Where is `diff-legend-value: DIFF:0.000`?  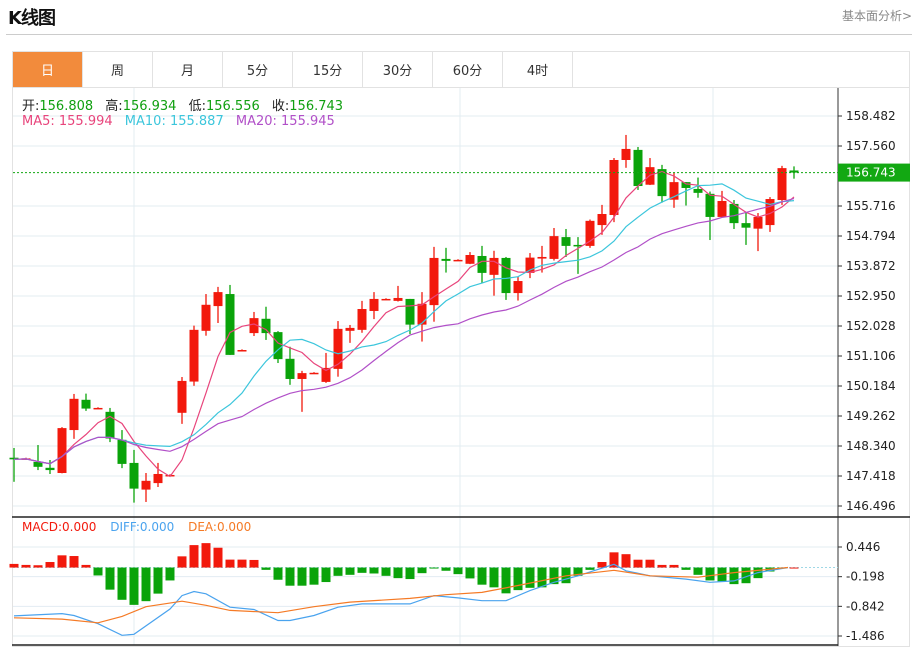
diff-legend-value: DIFF:0.000 is located at coordinates (142, 527).